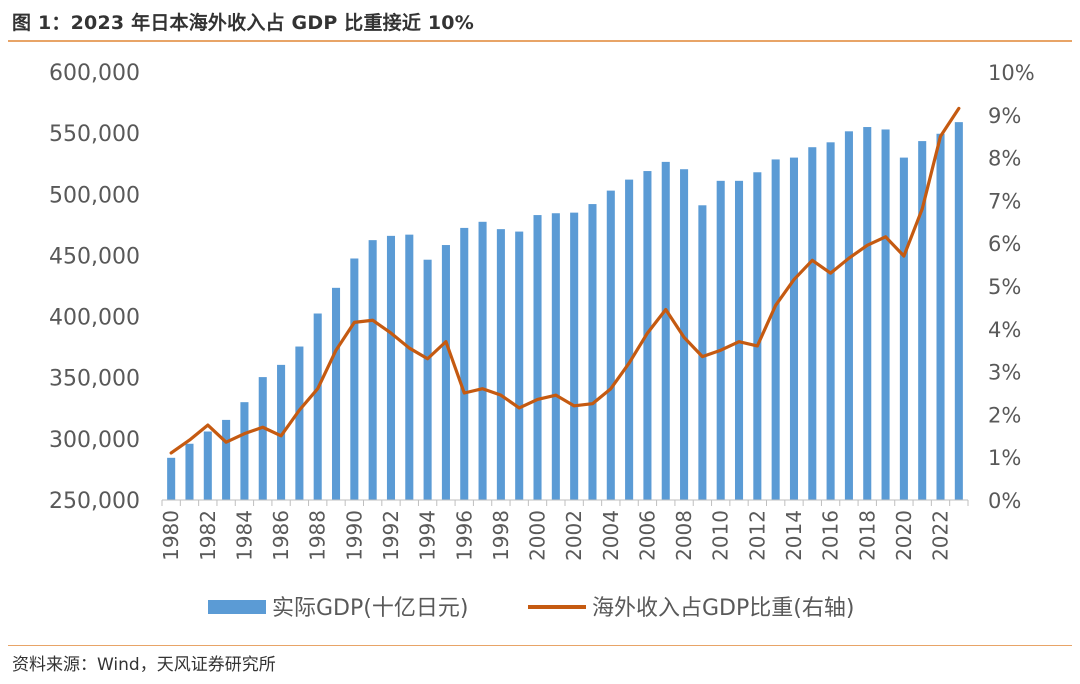  I want to click on right-axis-tick-label: 7%, so click(1004, 201).